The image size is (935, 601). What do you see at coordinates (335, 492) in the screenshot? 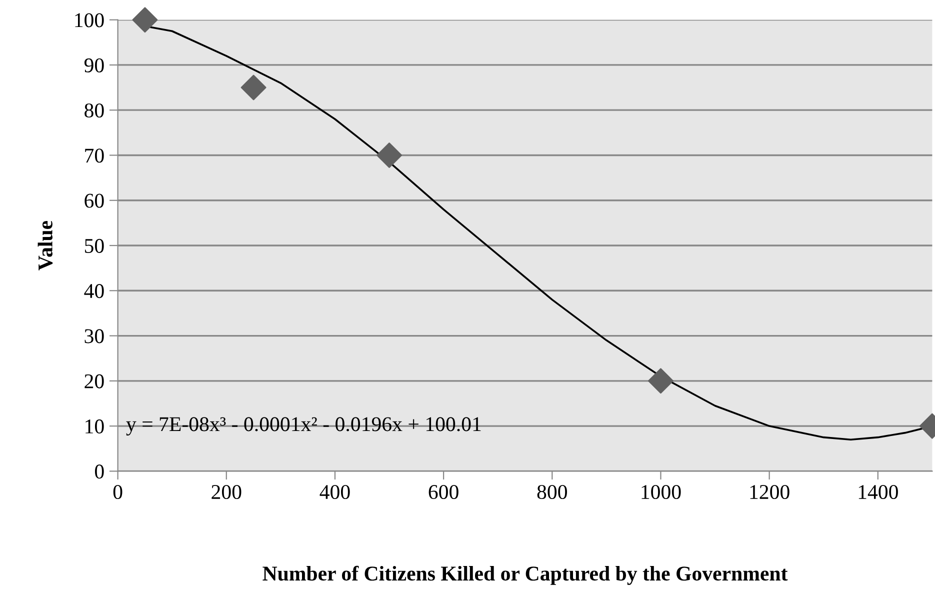
I see `x-tick-label: 400` at bounding box center [335, 492].